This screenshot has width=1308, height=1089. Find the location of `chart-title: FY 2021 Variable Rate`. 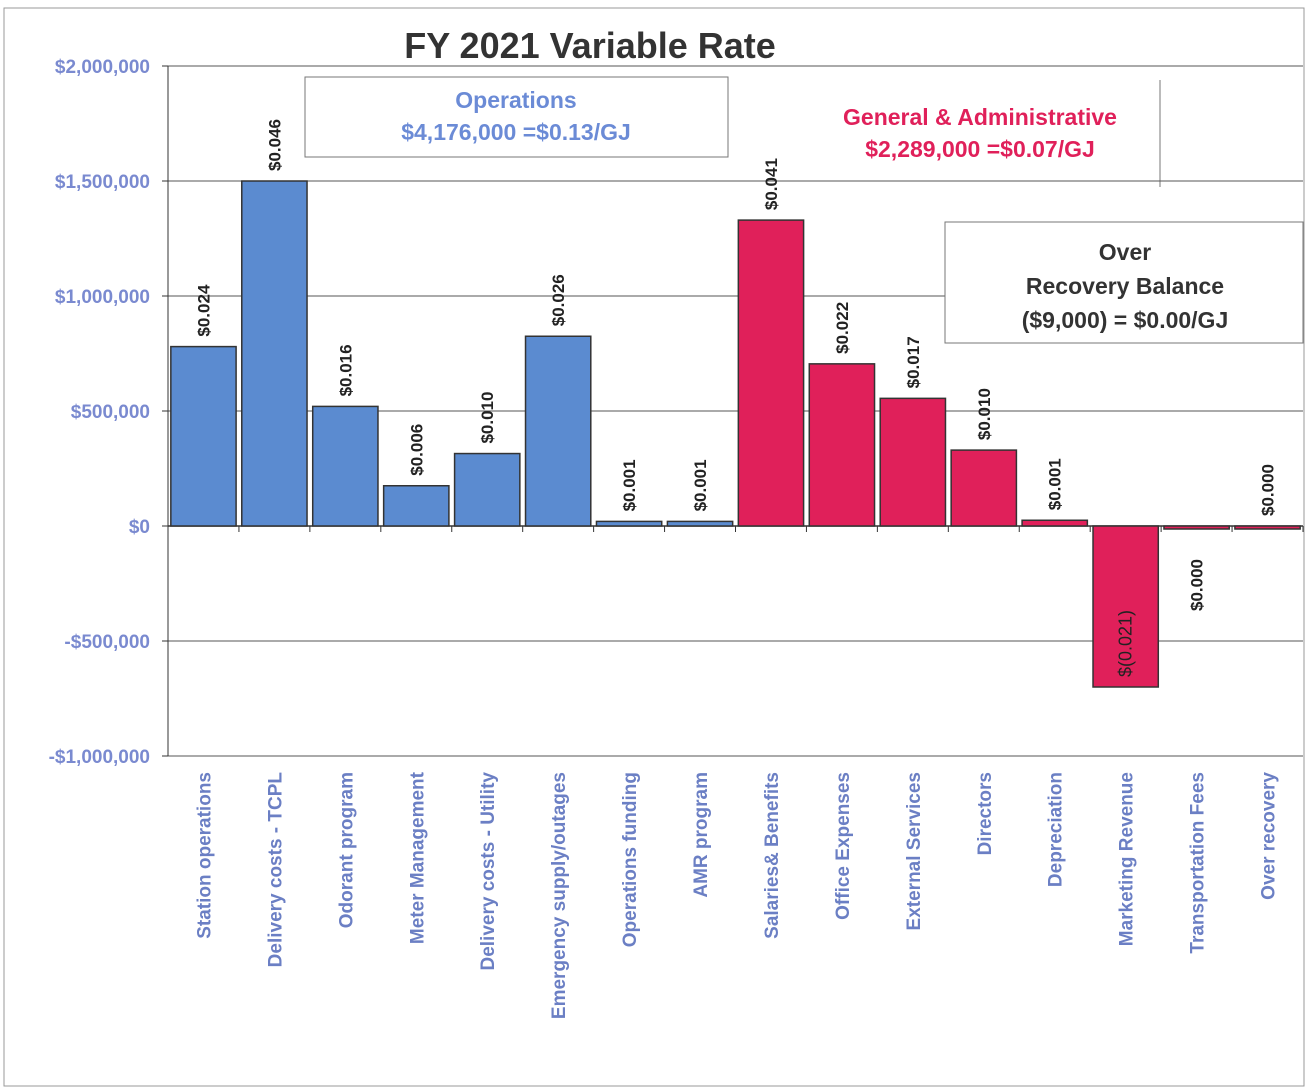

chart-title: FY 2021 Variable Rate is located at coordinates (590, 45).